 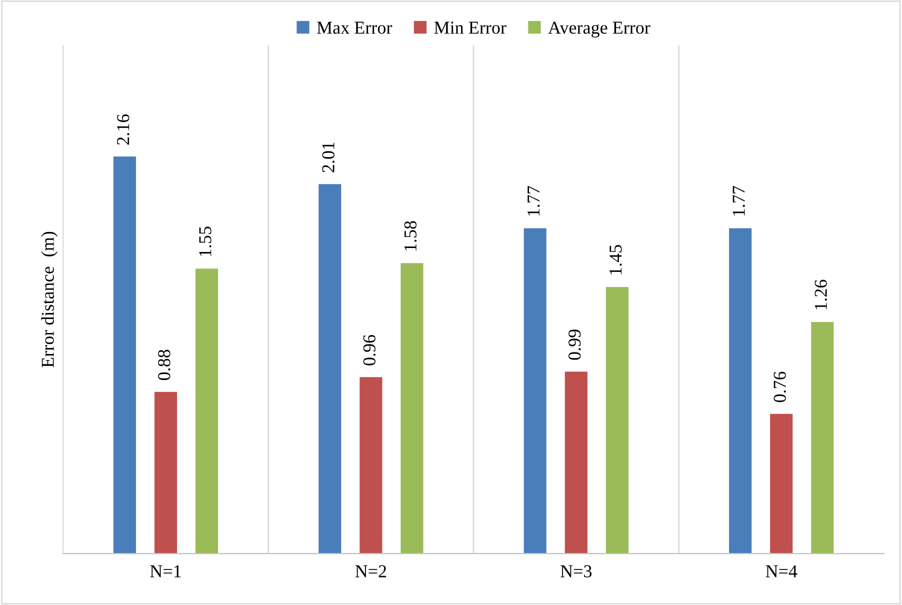 What do you see at coordinates (616, 259) in the screenshot?
I see `data-label: 1.45` at bounding box center [616, 259].